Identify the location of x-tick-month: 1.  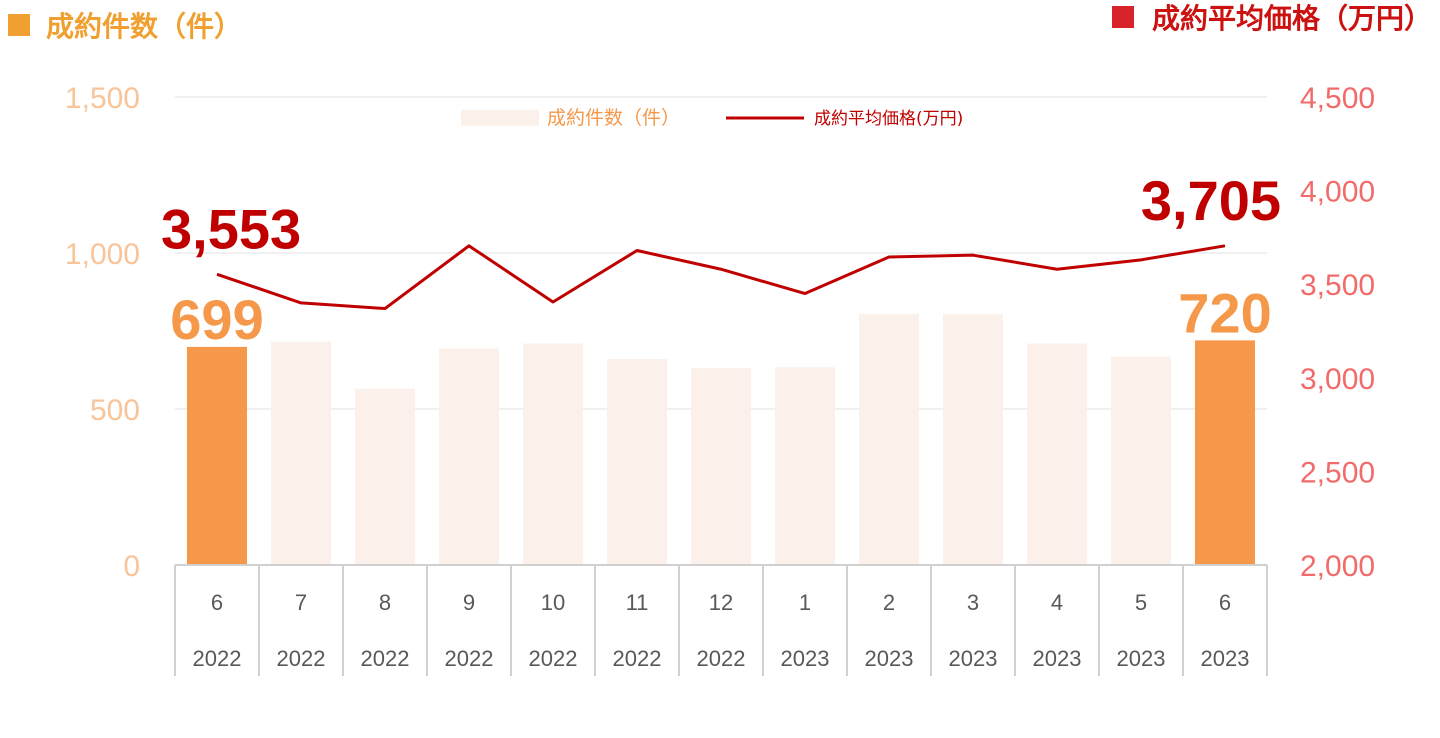
(805, 602).